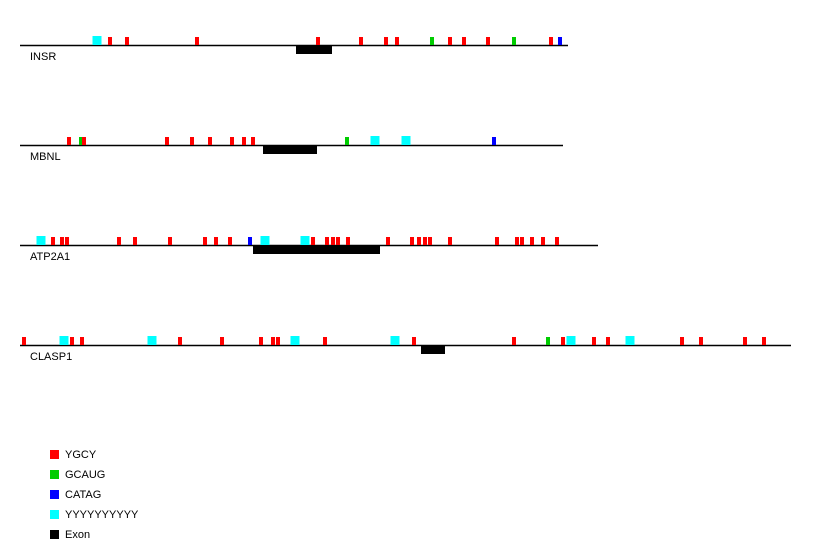  What do you see at coordinates (405, 349) in the screenshot?
I see `gene-track-clasp1: CLASP1` at bounding box center [405, 349].